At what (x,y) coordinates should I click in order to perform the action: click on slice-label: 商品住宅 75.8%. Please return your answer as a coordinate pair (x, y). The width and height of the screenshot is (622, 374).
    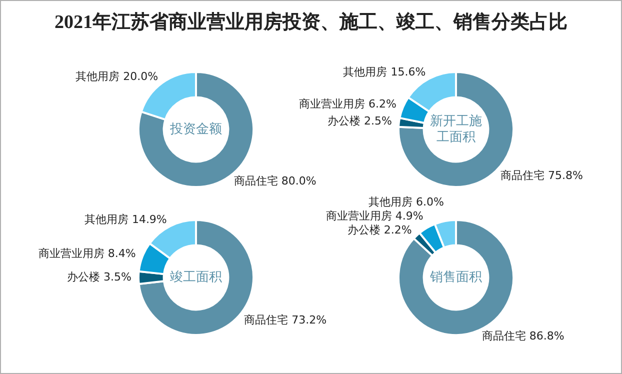
    Looking at the image, I should click on (542, 175).